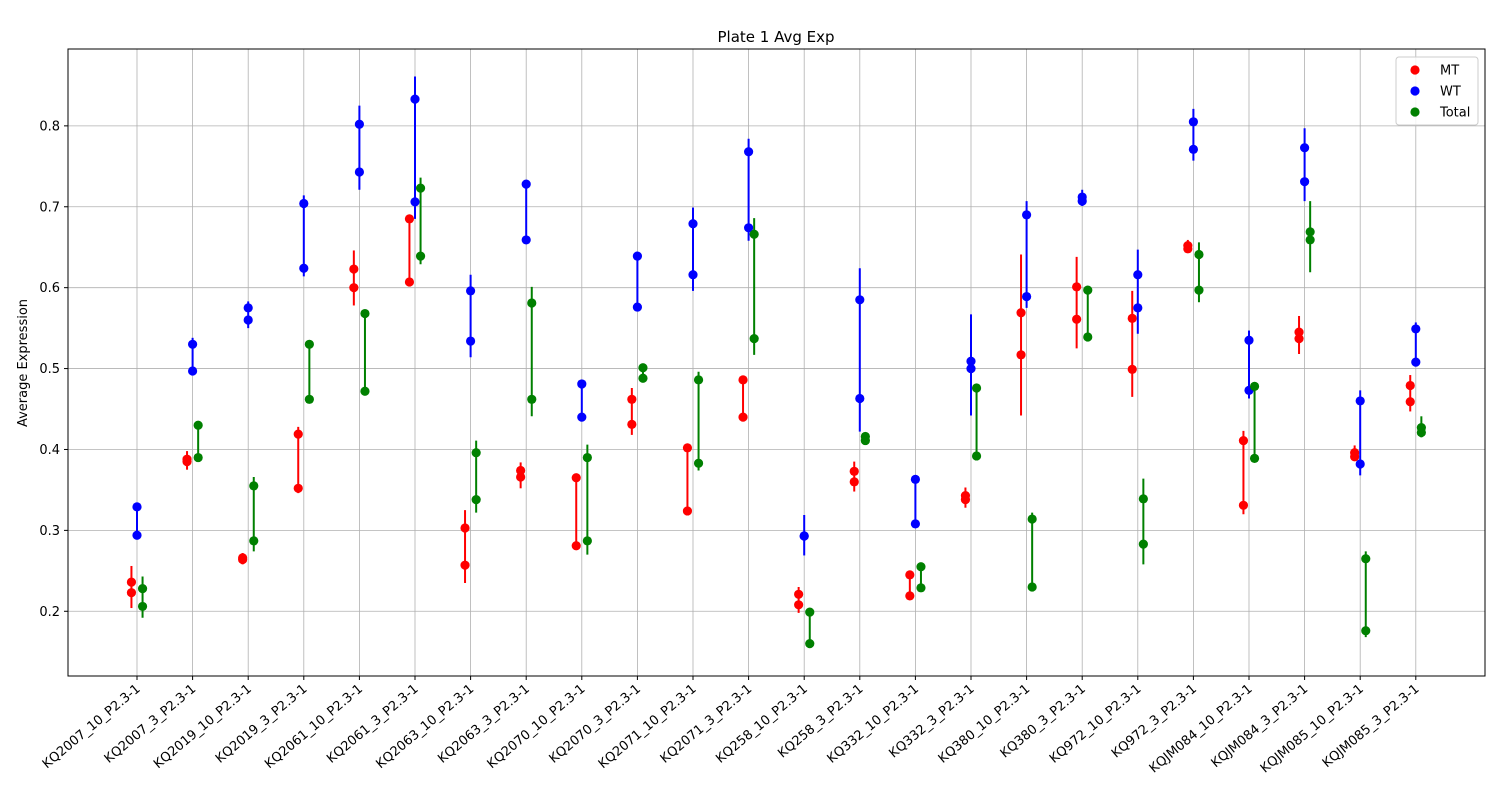 Image resolution: width=1500 pixels, height=800 pixels. Describe the element at coordinates (372, 724) in the screenshot. I see `x-tick-label: KQ2061_3_P2.3-1` at that location.